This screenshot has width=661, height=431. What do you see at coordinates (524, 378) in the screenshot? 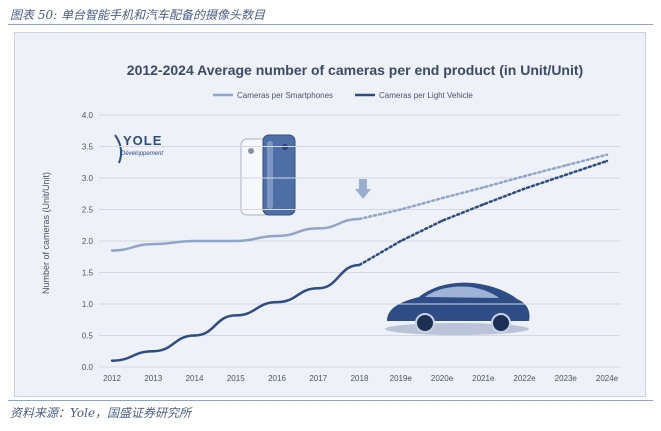
I see `x-tick-label: 2022e` at bounding box center [524, 378].